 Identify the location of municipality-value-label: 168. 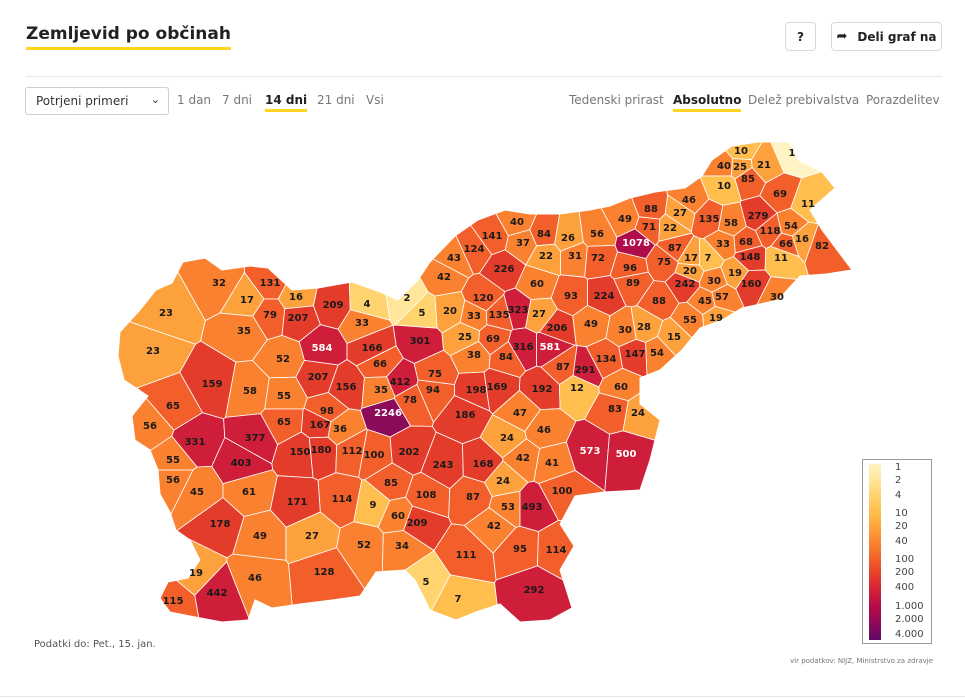
(483, 464).